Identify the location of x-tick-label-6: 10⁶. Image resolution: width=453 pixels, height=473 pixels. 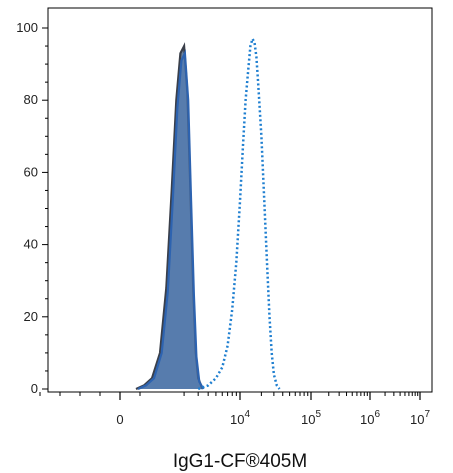
(370, 418).